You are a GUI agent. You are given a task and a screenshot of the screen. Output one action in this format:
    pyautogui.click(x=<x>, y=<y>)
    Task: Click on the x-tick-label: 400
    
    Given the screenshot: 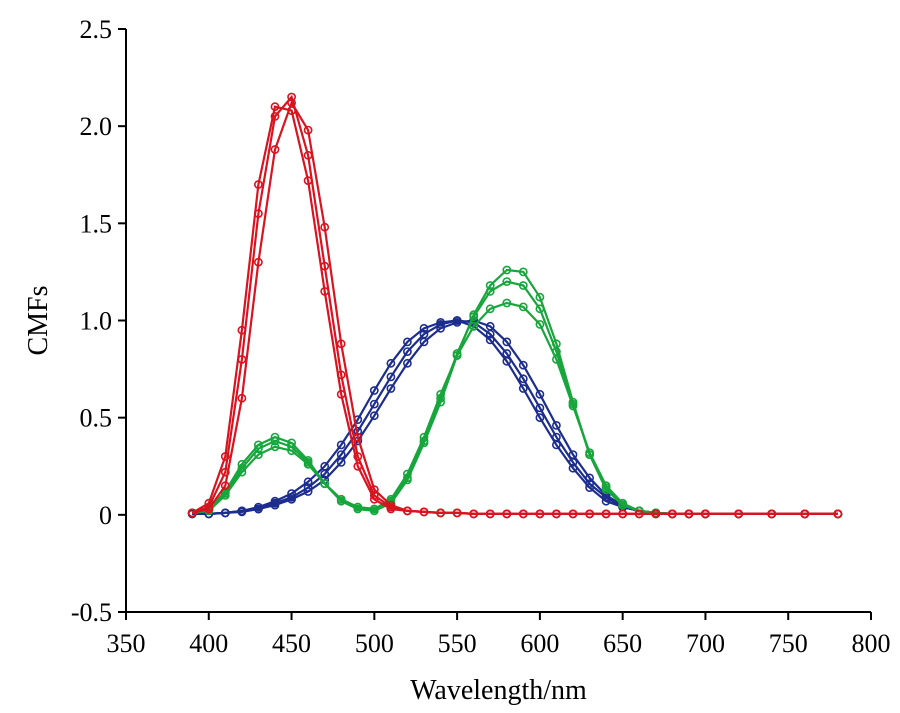 What is the action you would take?
    pyautogui.click(x=208, y=643)
    